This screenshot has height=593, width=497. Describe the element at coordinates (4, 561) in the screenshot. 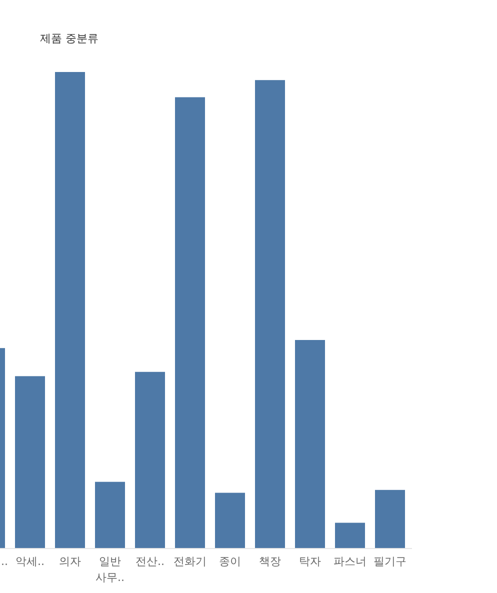

I see `x-tick-label: ..` at that location.